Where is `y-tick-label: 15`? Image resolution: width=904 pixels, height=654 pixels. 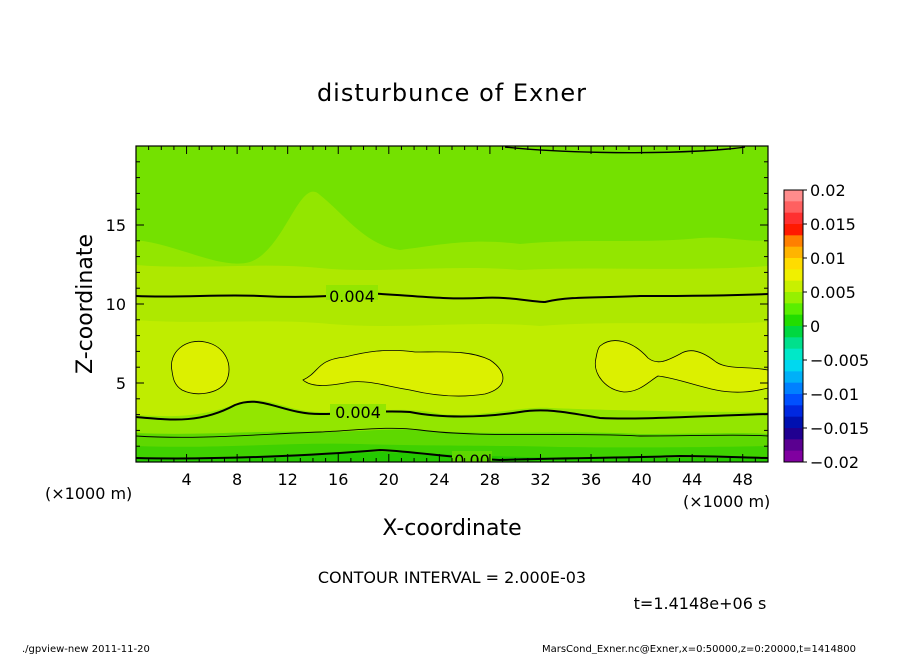
y-tick-label: 15 is located at coordinates (116, 225).